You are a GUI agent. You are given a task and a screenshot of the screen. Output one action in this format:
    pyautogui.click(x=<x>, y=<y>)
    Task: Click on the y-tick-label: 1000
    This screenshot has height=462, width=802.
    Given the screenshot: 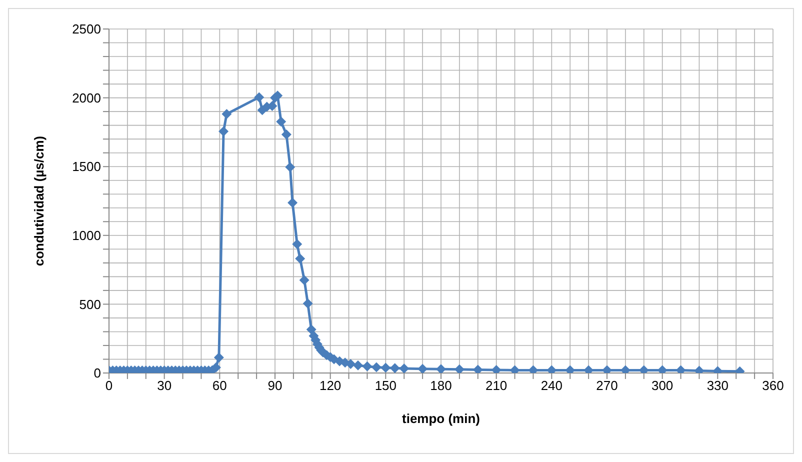 What is the action you would take?
    pyautogui.click(x=86, y=236)
    